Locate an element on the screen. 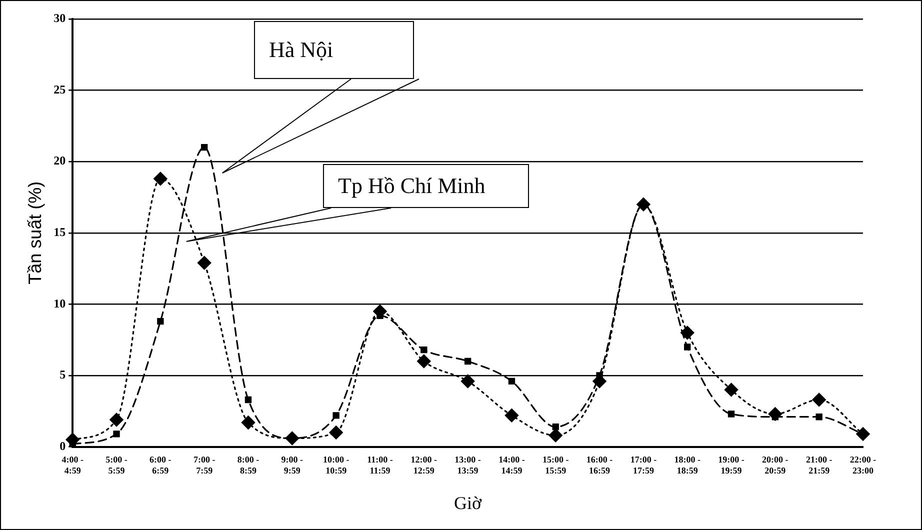 The height and width of the screenshot is (530, 922). y-tick-label: 15 is located at coordinates (60, 231).